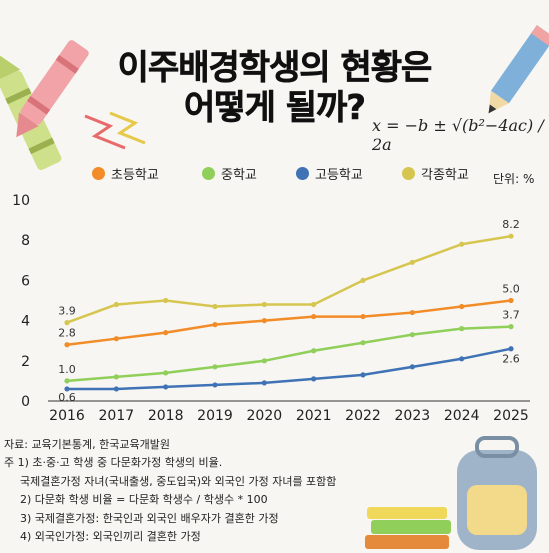 Image resolution: width=549 pixels, height=553 pixels. What do you see at coordinates (511, 359) in the screenshot?
I see `data-label-end: 2.6` at bounding box center [511, 359].